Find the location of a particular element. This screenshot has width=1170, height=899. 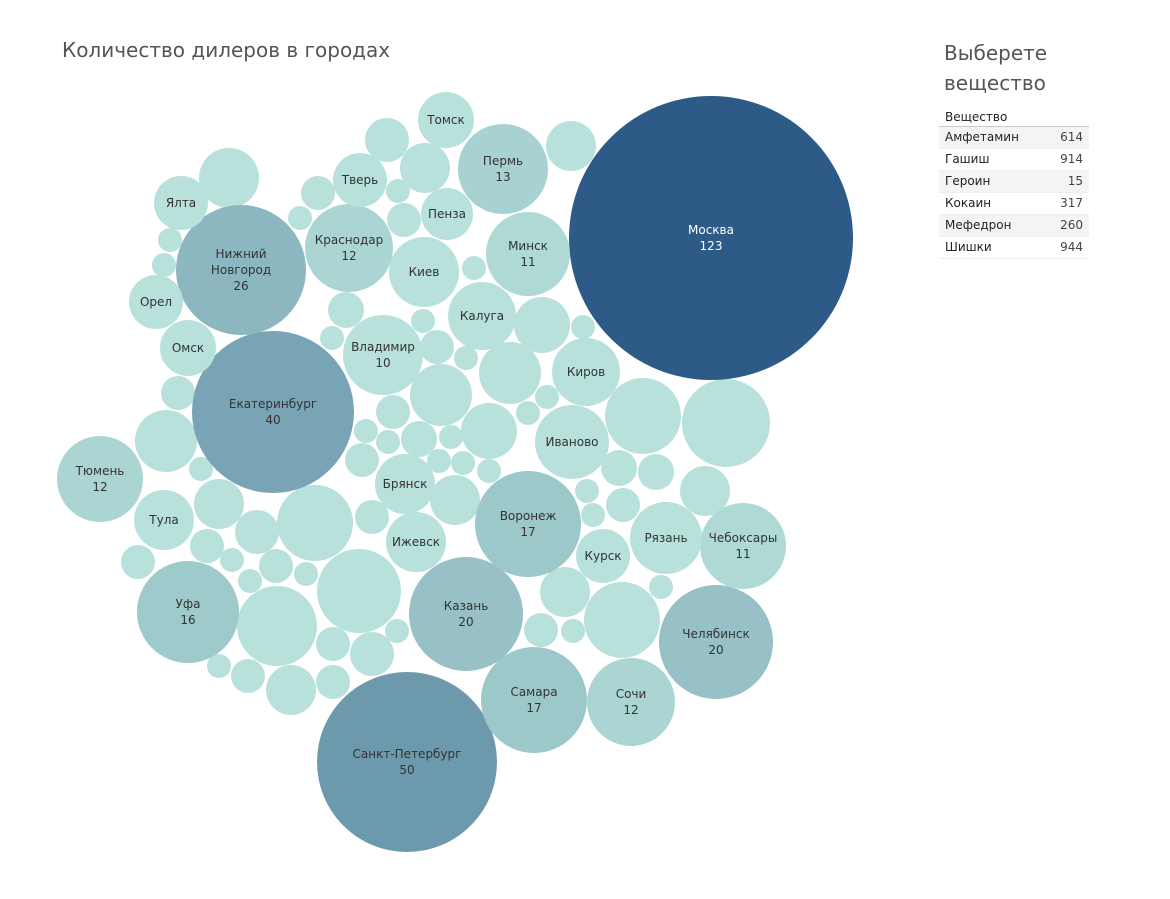

bubble-group: Нижний Новгород 26 is located at coordinates (241, 270).